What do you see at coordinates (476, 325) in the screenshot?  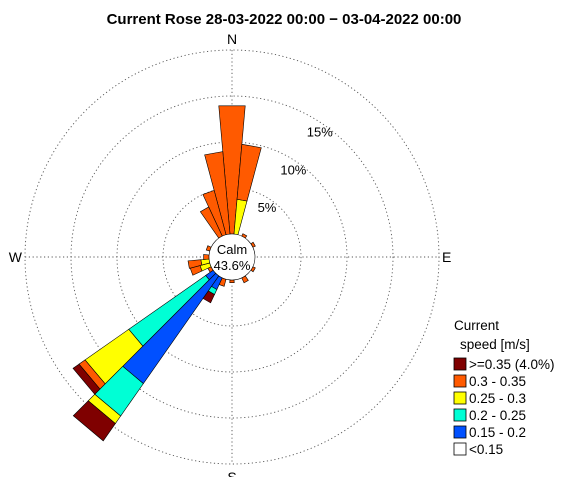 I see `legend-title-line1: Current` at bounding box center [476, 325].